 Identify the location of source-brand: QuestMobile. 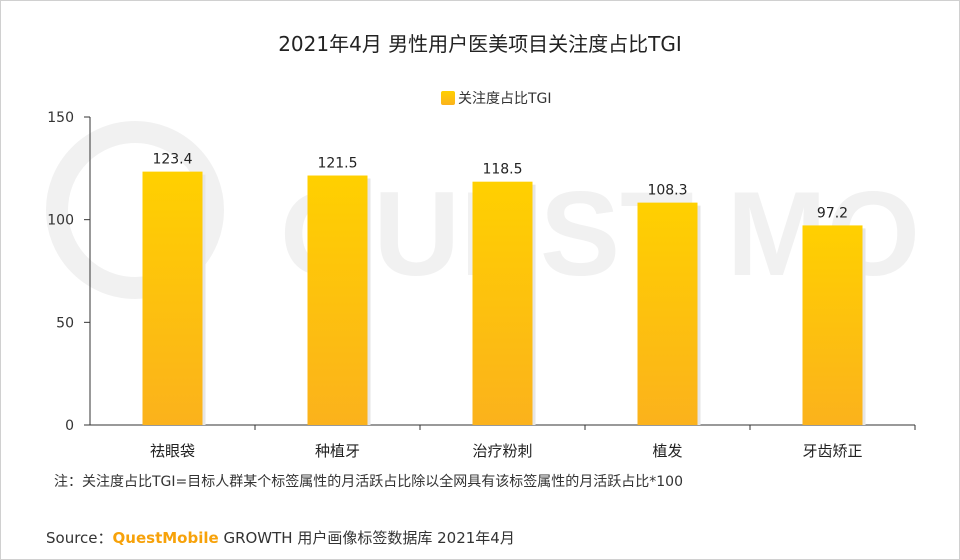
(165, 538).